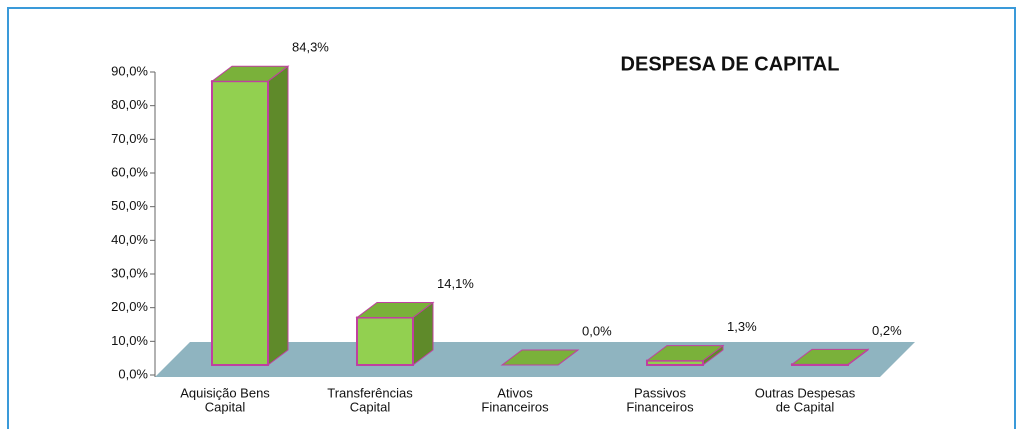 The width and height of the screenshot is (1023, 429). I want to click on y-tick-label: 70,0%, so click(129, 138).